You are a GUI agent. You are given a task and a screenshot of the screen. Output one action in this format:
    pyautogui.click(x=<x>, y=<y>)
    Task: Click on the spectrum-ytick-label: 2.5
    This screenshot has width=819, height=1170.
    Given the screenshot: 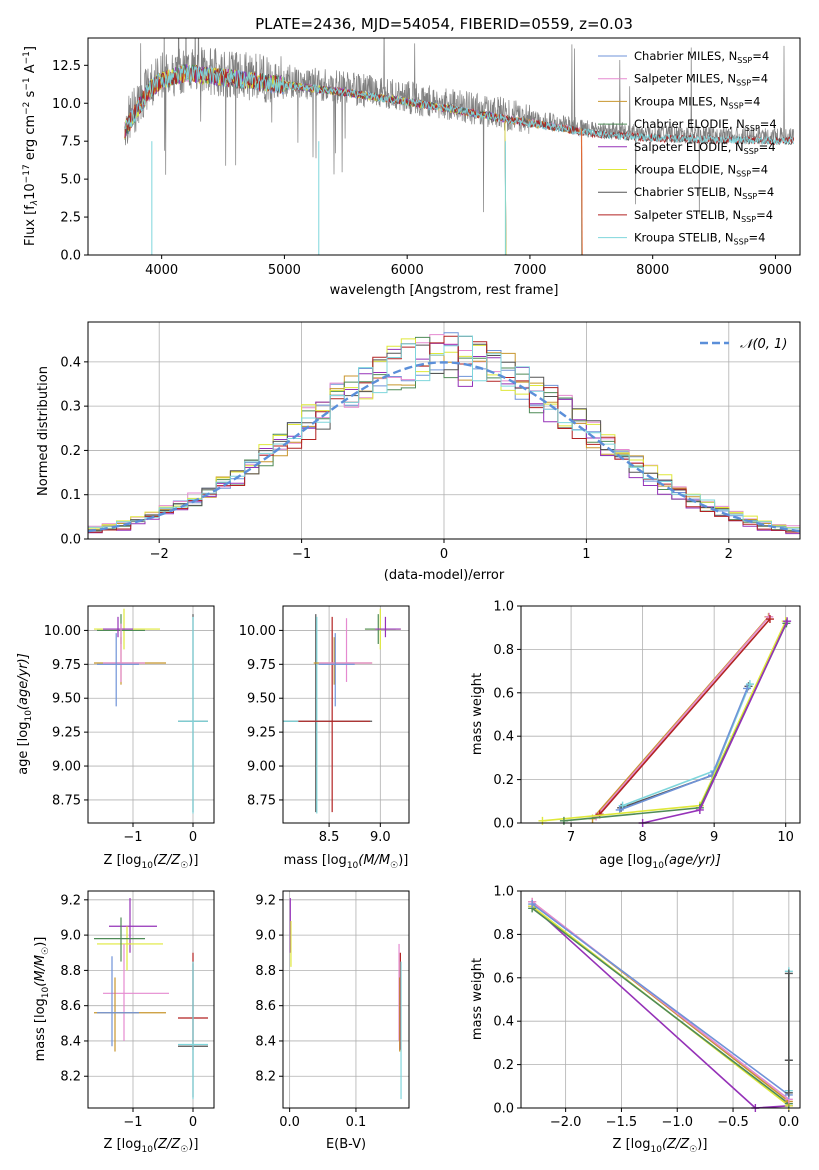 What is the action you would take?
    pyautogui.click(x=70, y=218)
    